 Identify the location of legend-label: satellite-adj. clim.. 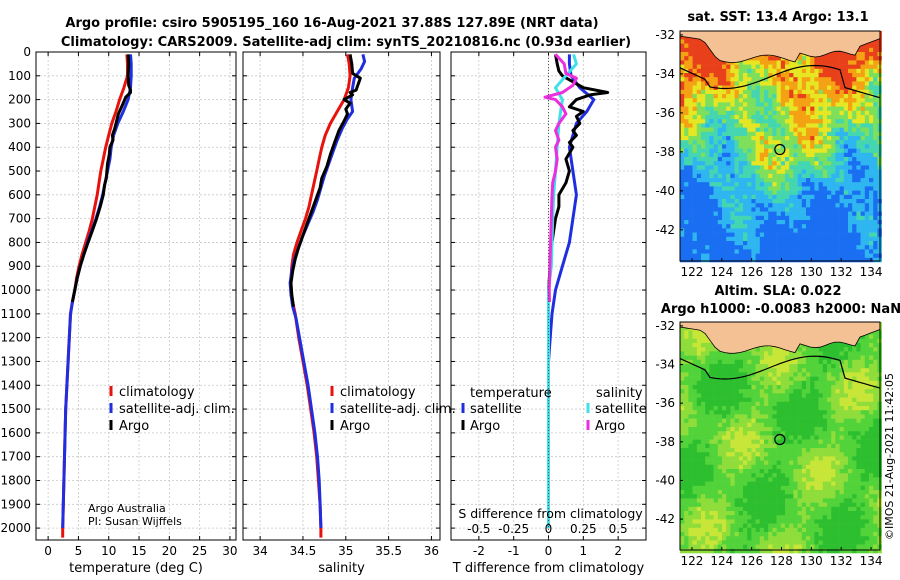
(398, 409).